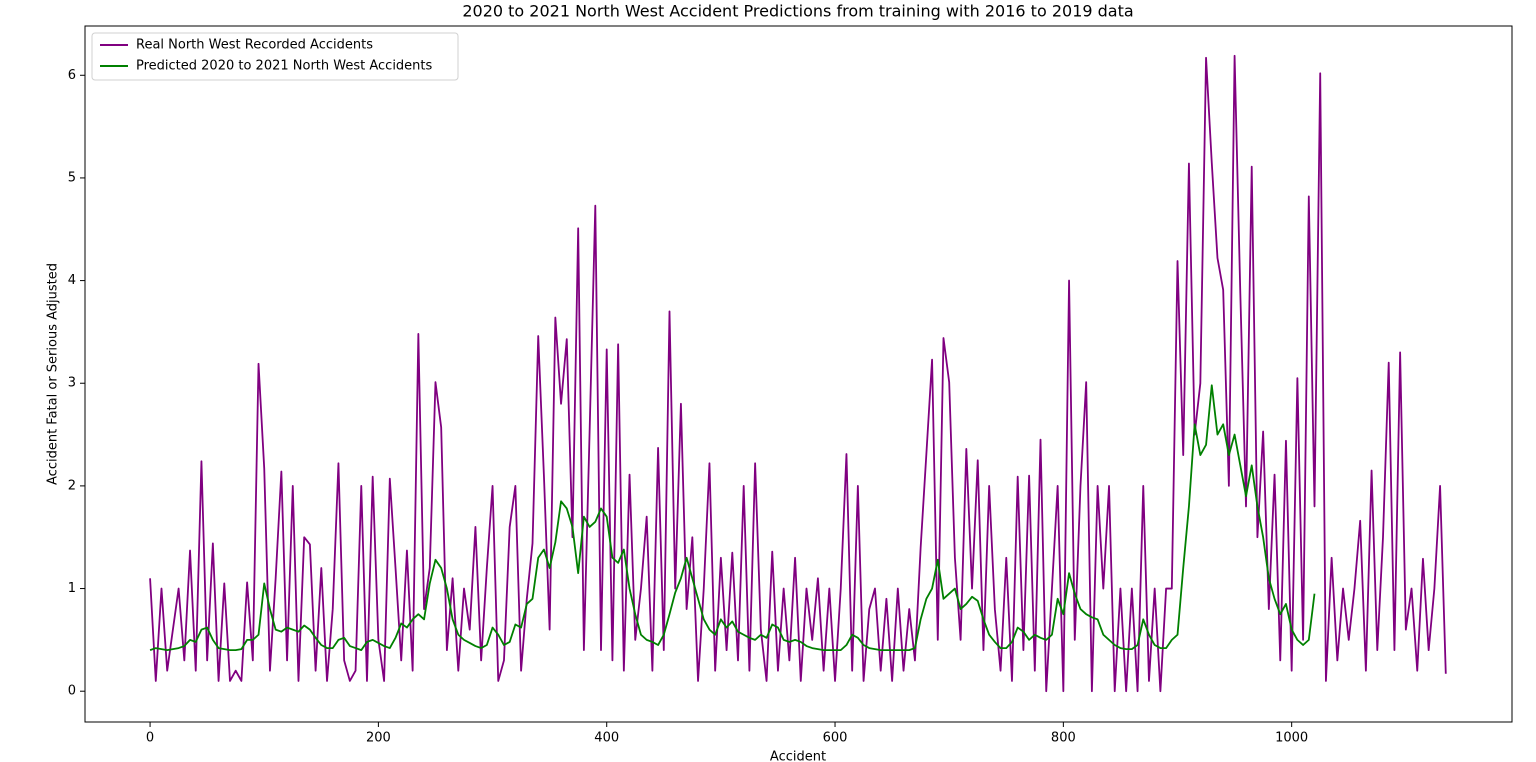 Image resolution: width=1536 pixels, height=762 pixels. I want to click on x-tick-label: 400, so click(606, 738).